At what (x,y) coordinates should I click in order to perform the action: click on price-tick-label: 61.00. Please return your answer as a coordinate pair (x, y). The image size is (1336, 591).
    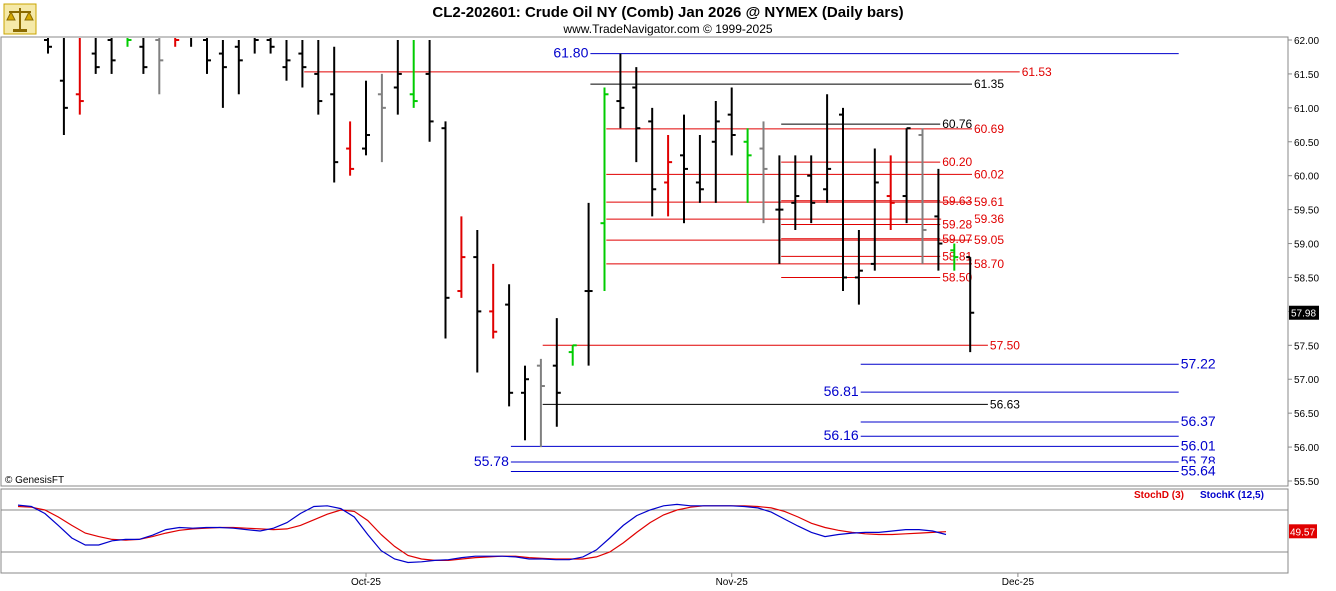
    Looking at the image, I should click on (1306, 109).